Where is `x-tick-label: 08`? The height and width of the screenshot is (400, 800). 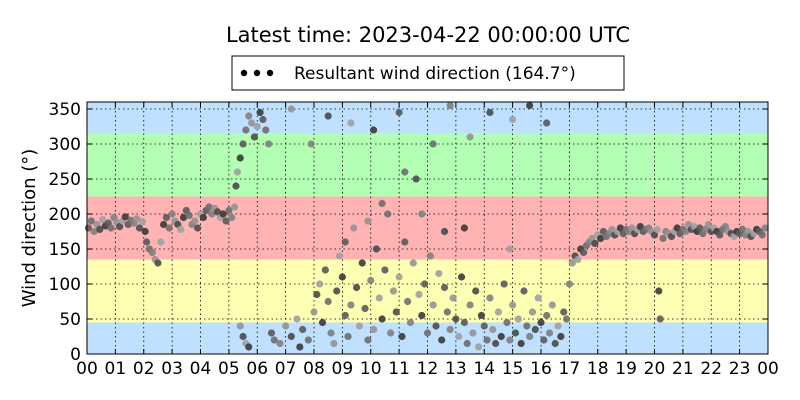 x-tick-label: 08 is located at coordinates (314, 369).